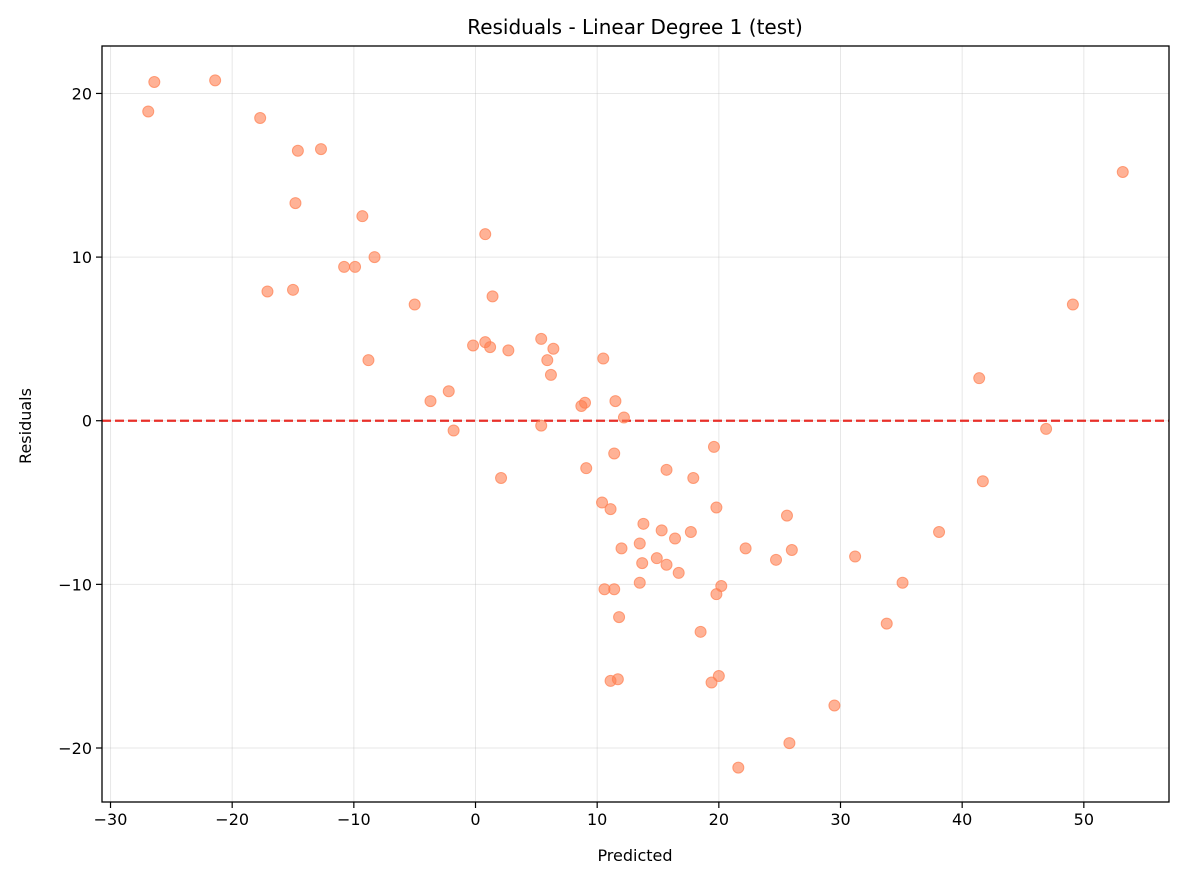 The width and height of the screenshot is (1184, 881). I want to click on x-tick-label: −10, so click(354, 819).